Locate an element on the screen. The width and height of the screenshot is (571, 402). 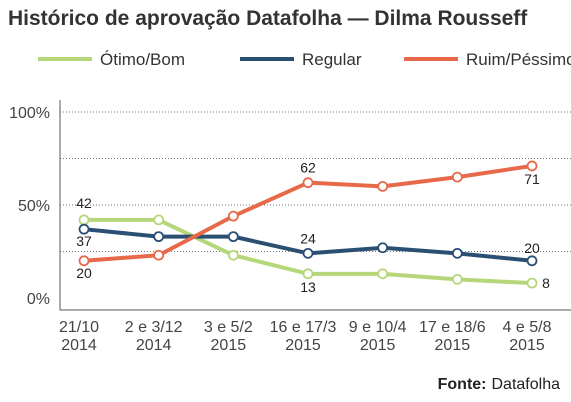
legend-label-2: Ruim/Péssimo is located at coordinates (518, 59).